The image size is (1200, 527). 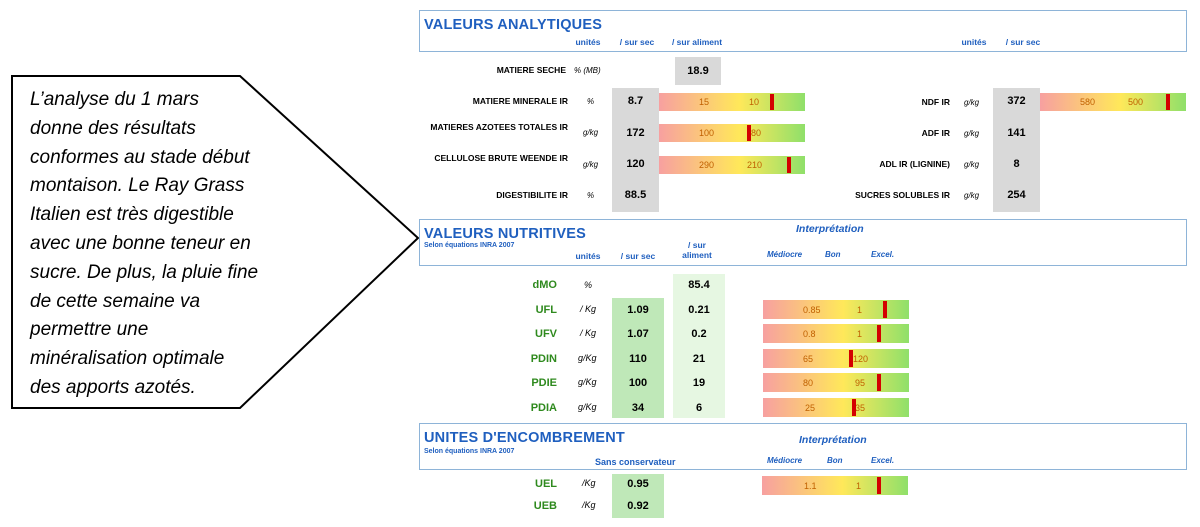 What do you see at coordinates (543, 359) in the screenshot?
I see `pdin-label: PDIN` at bounding box center [543, 359].